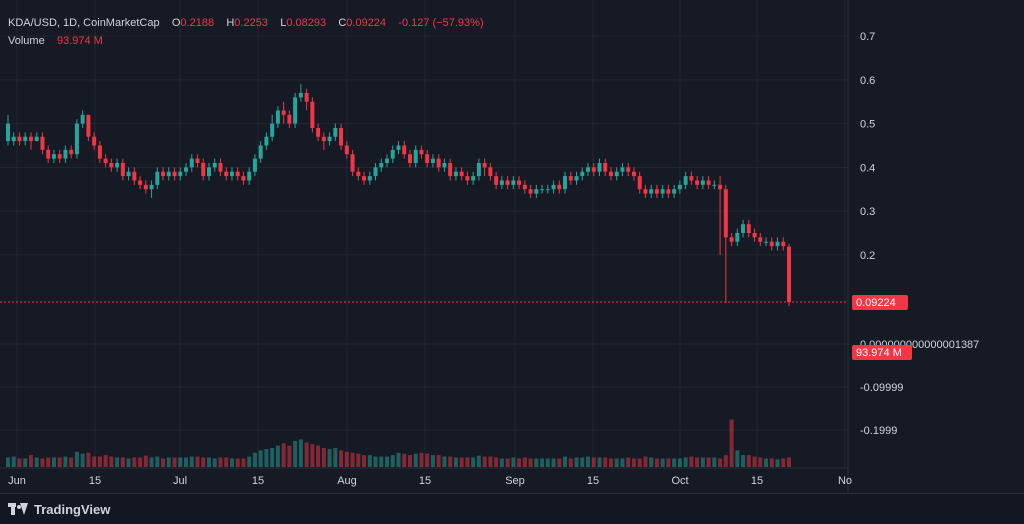 The image size is (1024, 524). I want to click on footer-bar: TradingView, so click(512, 508).